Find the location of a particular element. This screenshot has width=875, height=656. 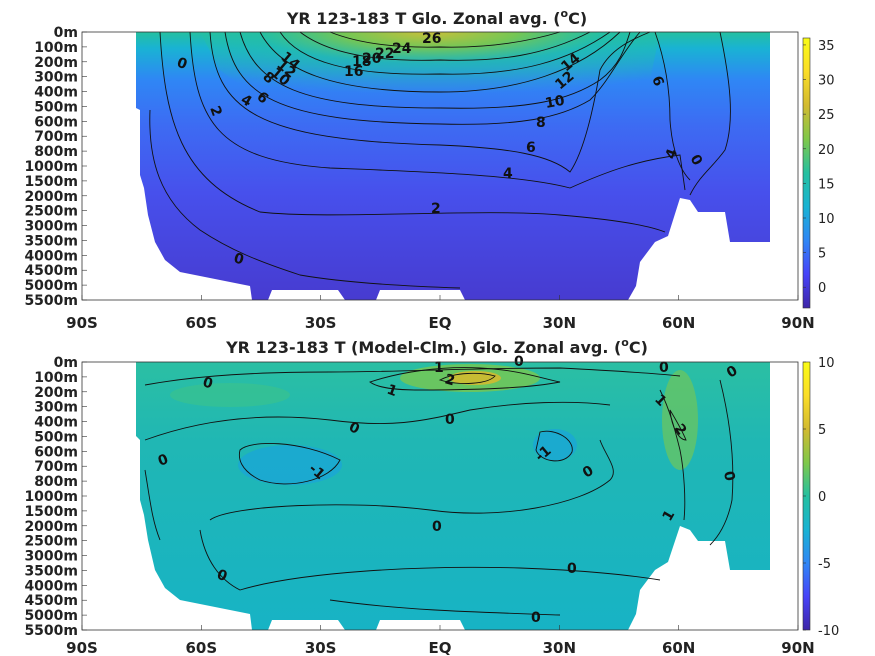

colorbar-tick-label: 10 is located at coordinates (826, 219).